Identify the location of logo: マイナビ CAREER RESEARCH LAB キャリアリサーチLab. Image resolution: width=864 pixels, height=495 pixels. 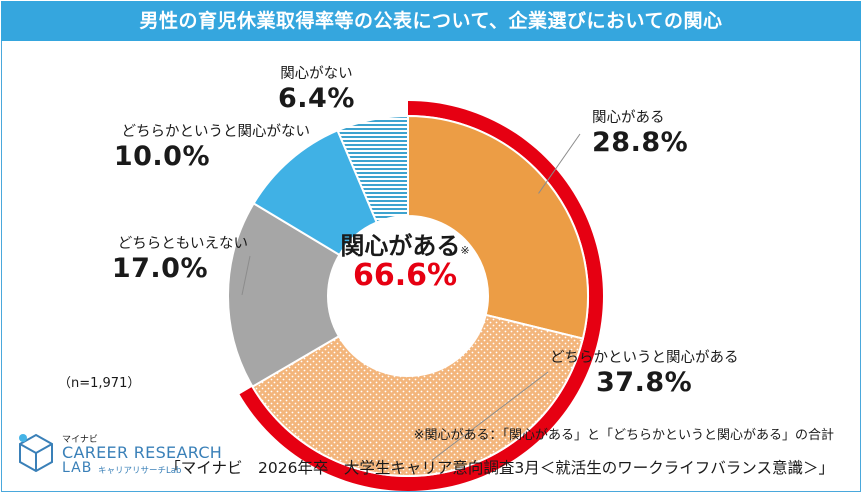
(119, 454).